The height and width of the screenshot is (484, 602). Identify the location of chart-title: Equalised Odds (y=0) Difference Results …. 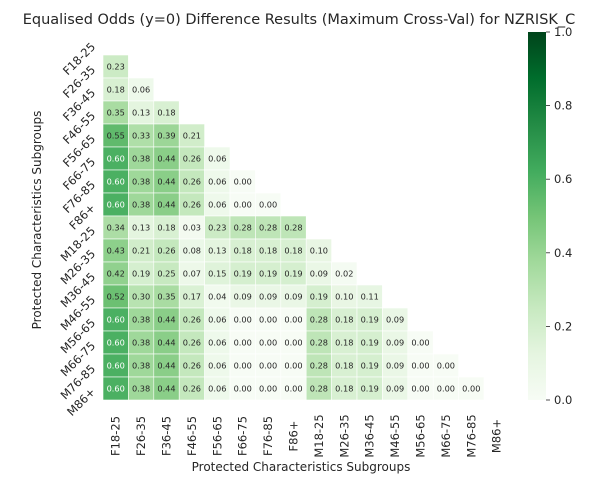
(299, 20).